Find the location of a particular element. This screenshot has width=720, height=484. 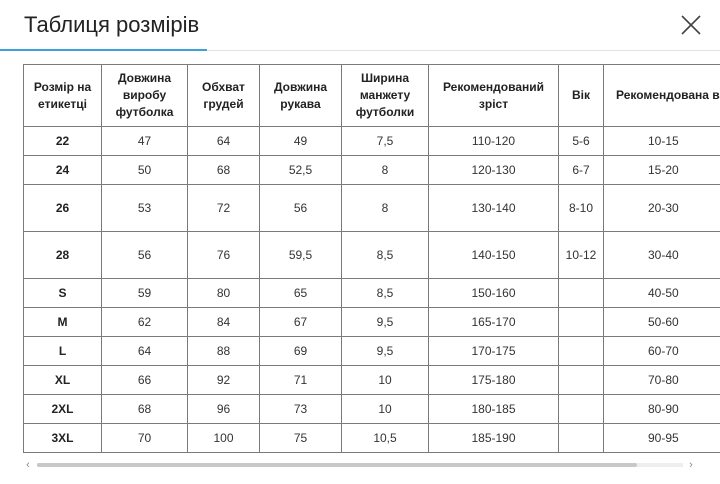

cell-length: 66 is located at coordinates (144, 380).